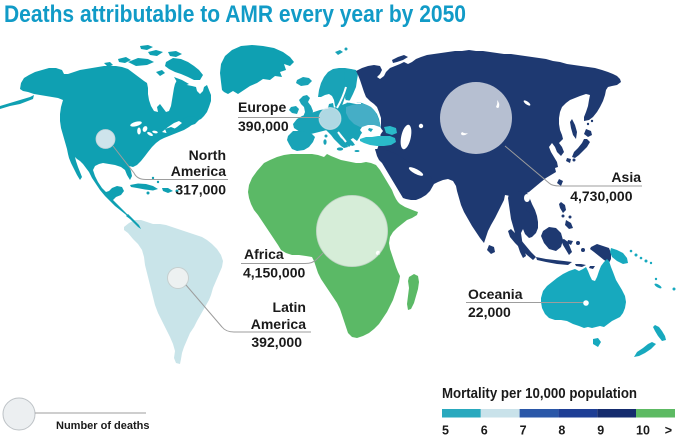 The width and height of the screenshot is (678, 440). I want to click on svg-text: 22,000, so click(489, 312).